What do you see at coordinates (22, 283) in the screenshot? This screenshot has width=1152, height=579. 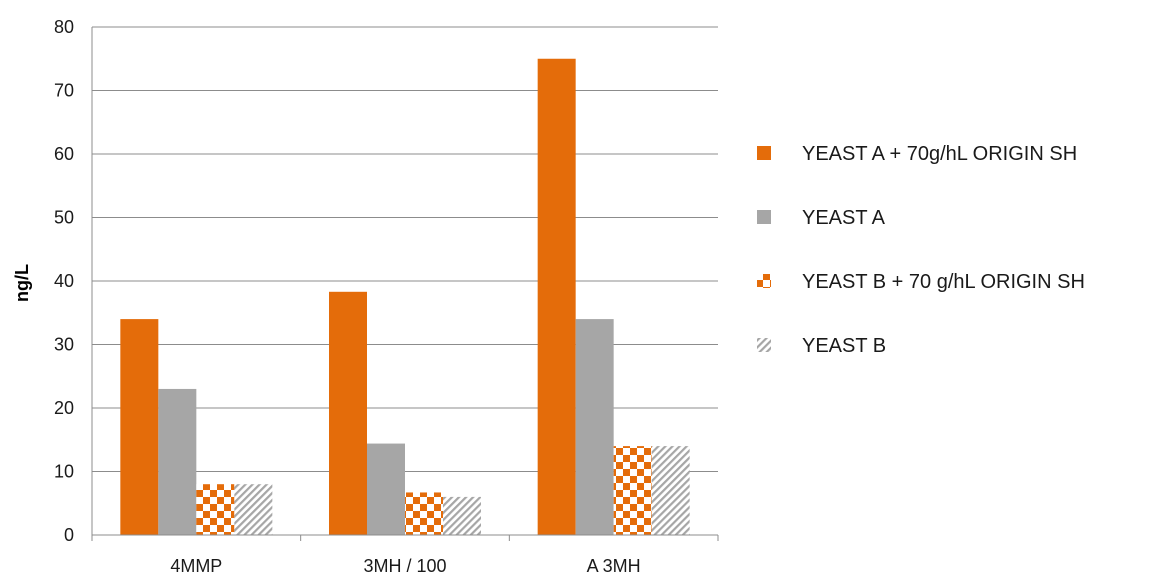 I see `y-axis-title: ng/L` at bounding box center [22, 283].